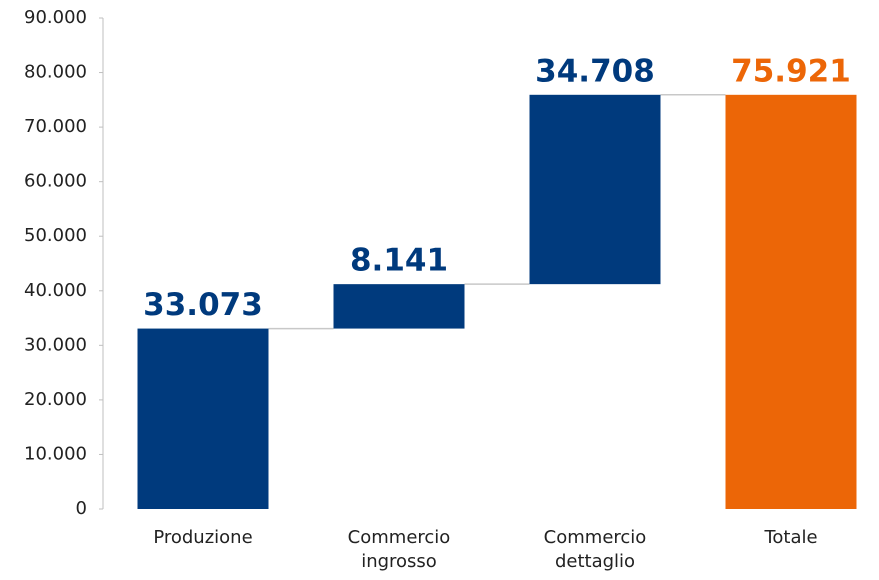  I want to click on y-tick-label: 80.000, so click(55, 72).